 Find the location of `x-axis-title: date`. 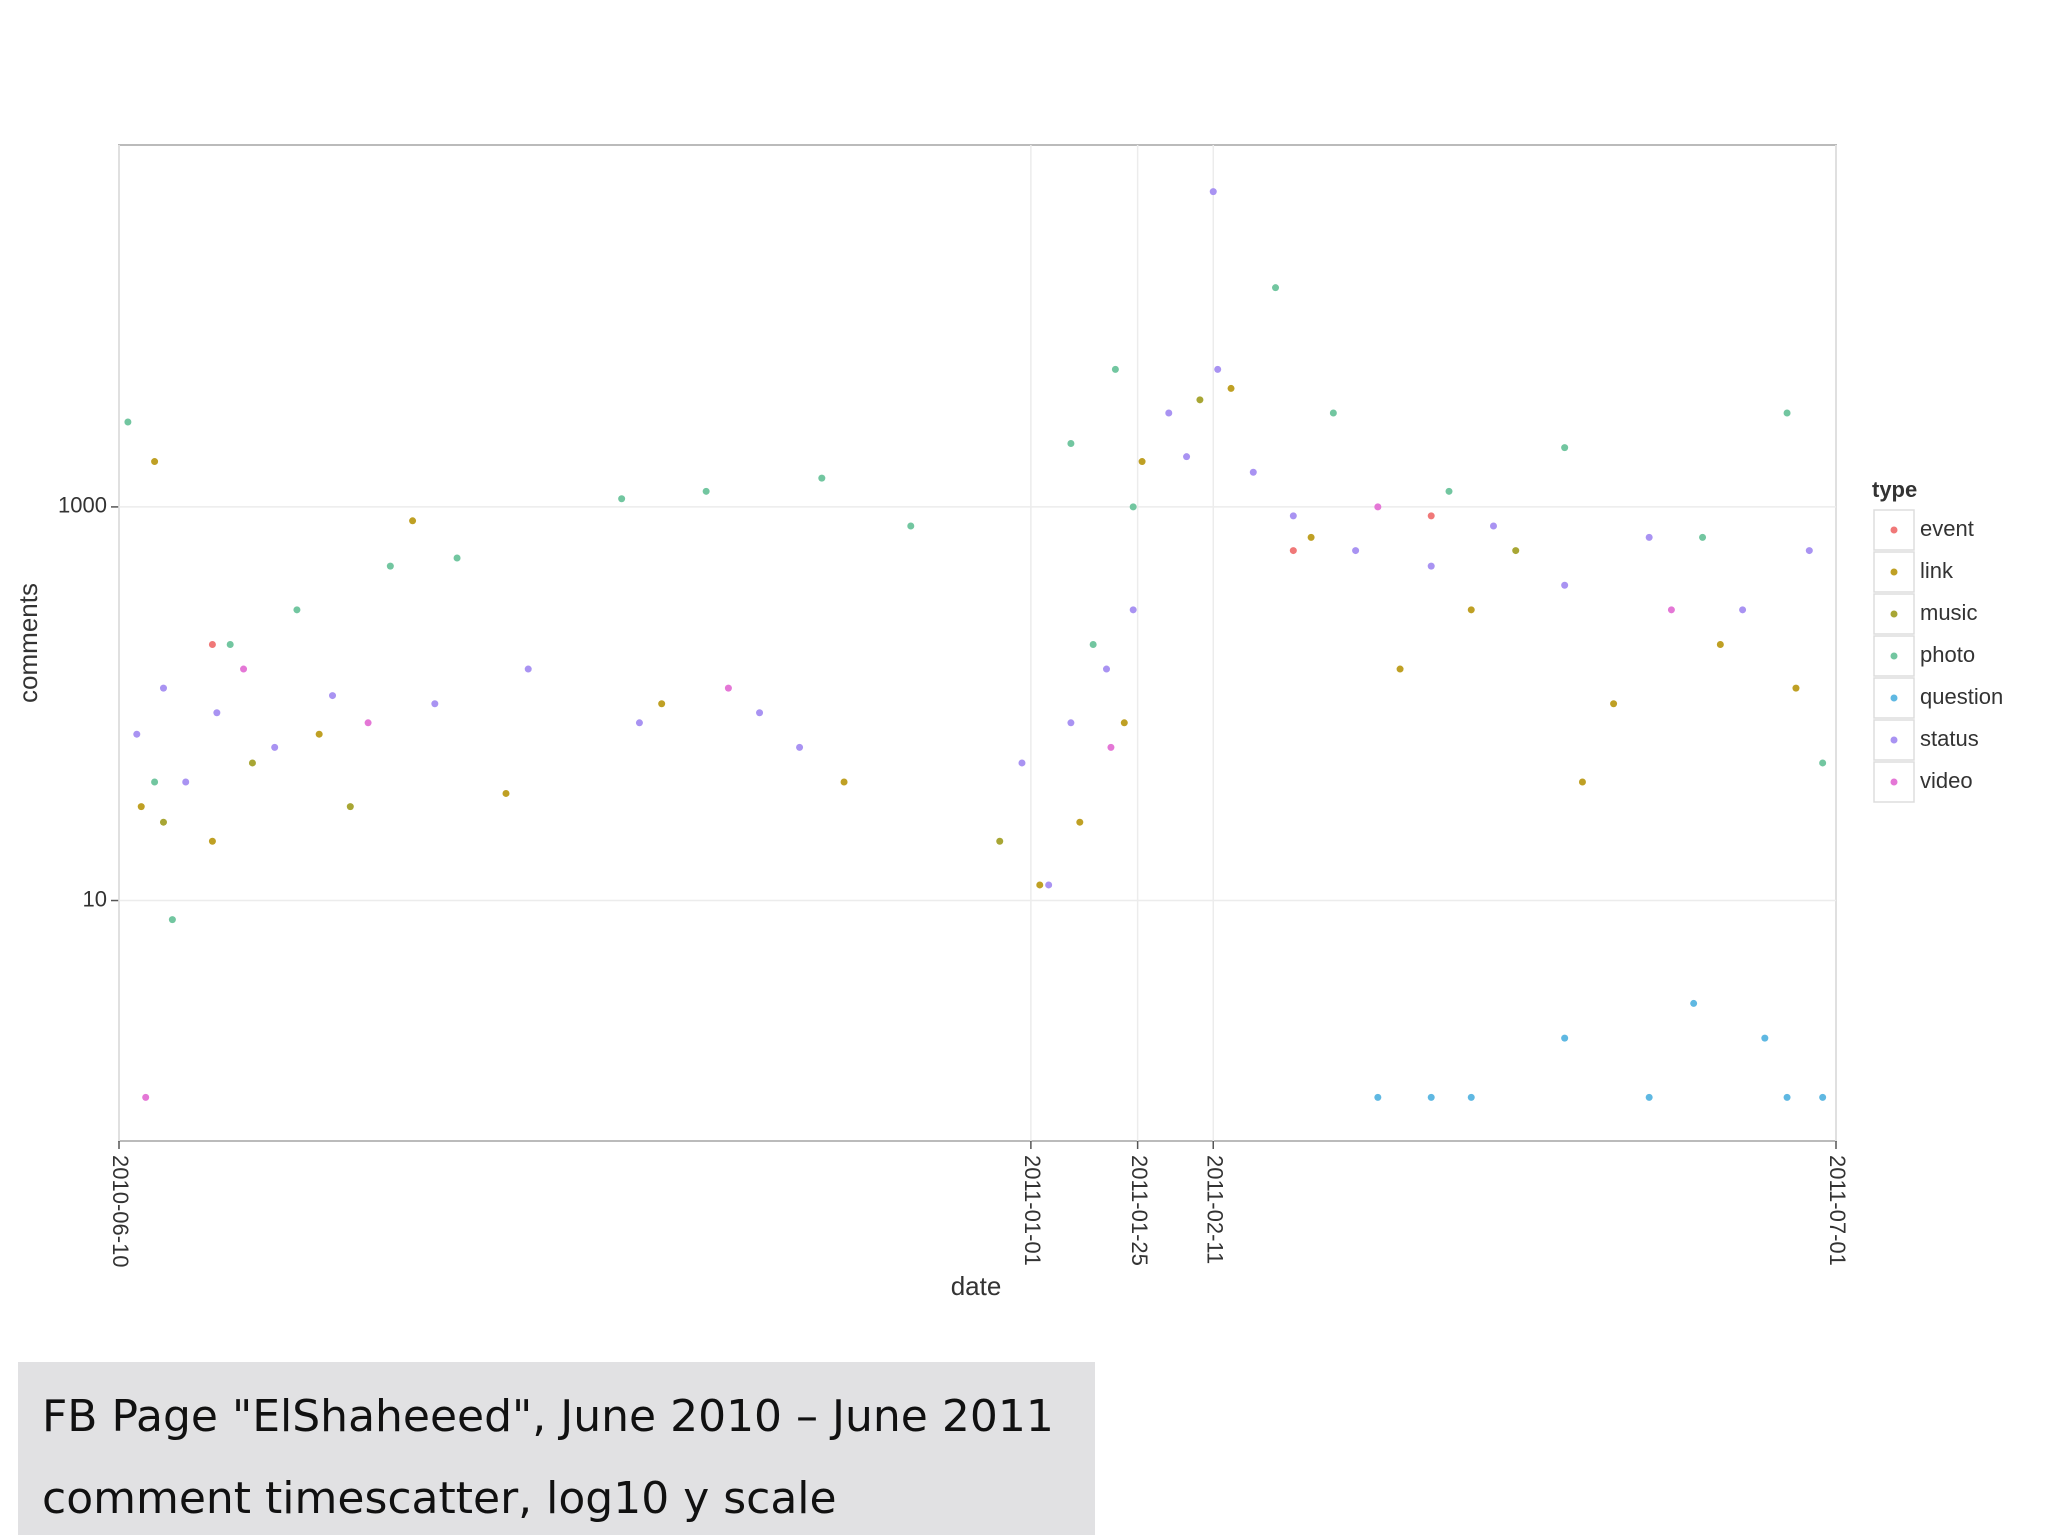

x-axis-title: date is located at coordinates (976, 1286).